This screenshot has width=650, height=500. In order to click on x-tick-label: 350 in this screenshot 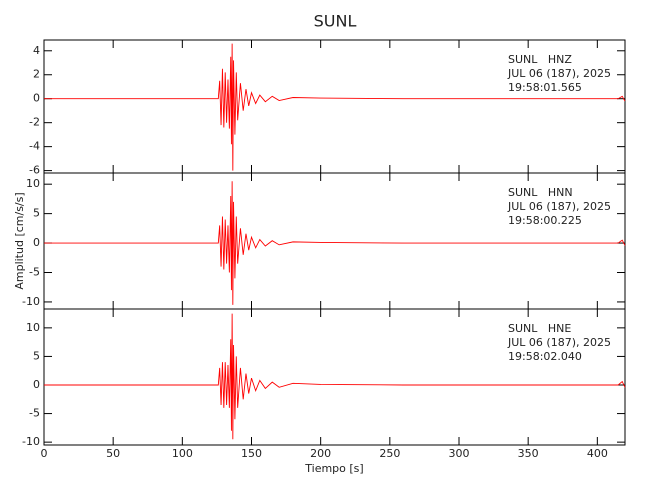, I will do `click(528, 453)`.